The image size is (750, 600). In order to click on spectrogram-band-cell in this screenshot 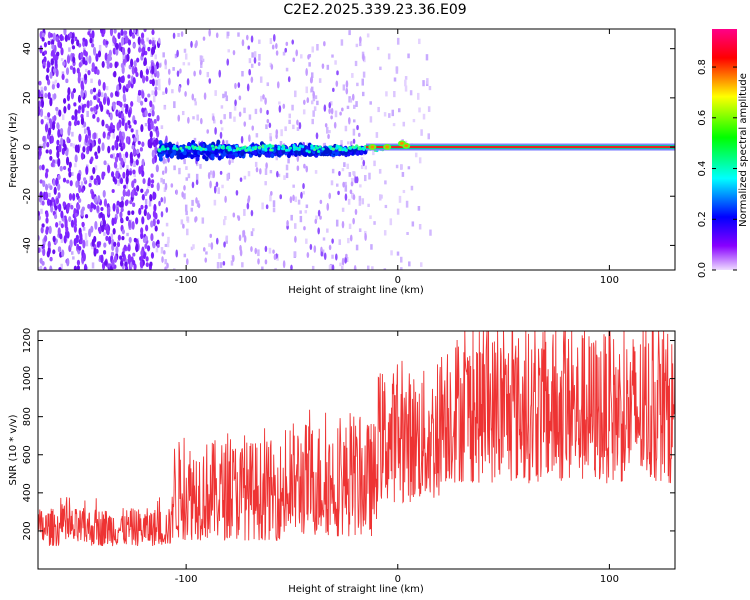, I will do `click(288, 156)`.